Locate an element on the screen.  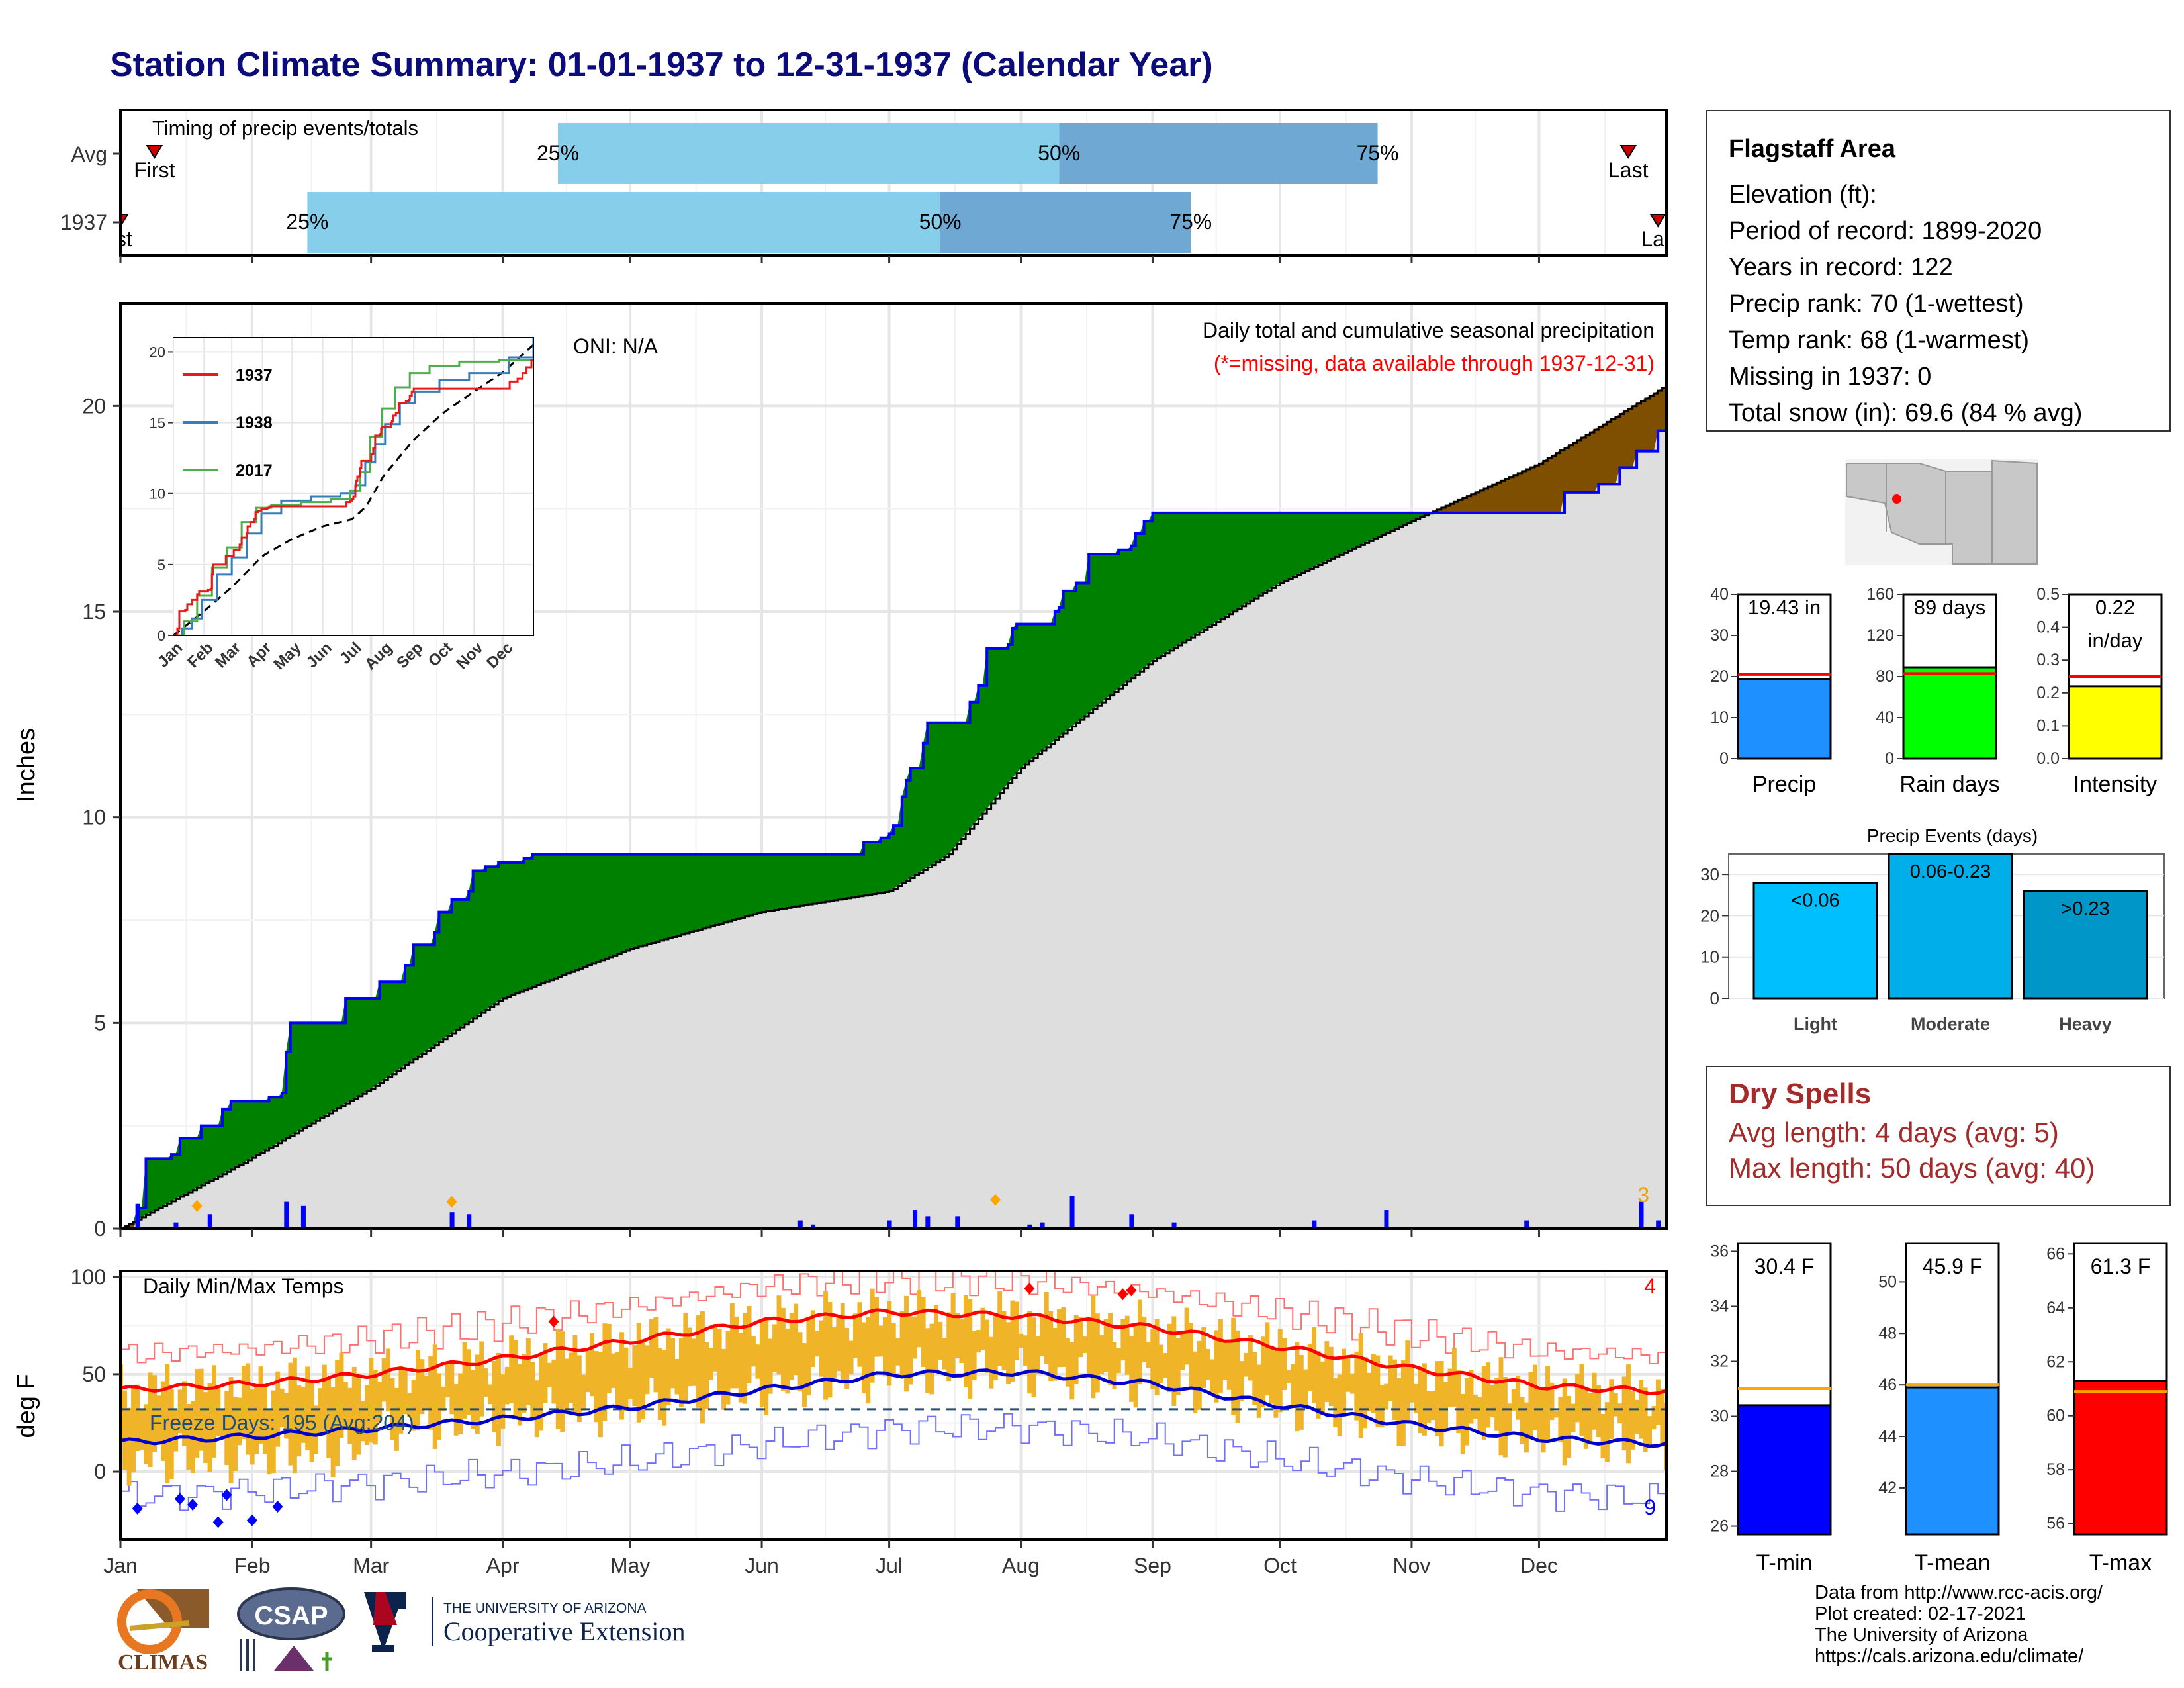
timing-label-50: 50% is located at coordinates (940, 222).